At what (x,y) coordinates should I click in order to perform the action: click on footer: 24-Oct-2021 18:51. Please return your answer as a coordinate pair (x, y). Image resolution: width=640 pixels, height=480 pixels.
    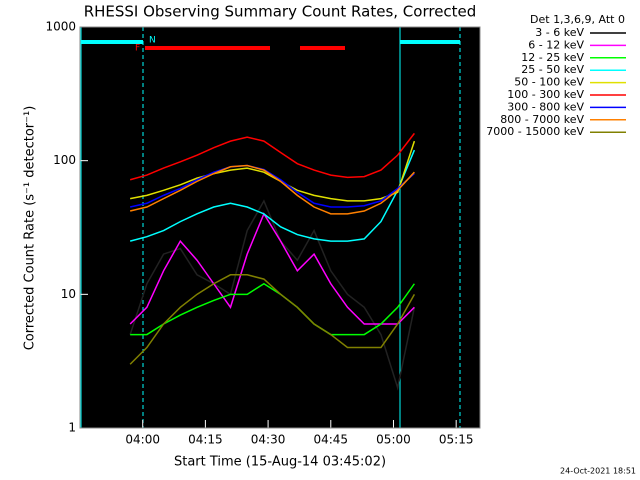
    Looking at the image, I should click on (598, 471).